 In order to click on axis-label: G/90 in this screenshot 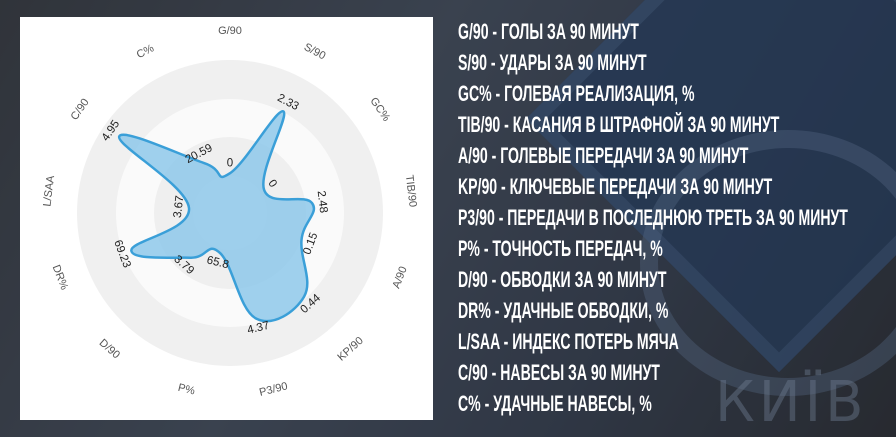, I will do `click(230, 31)`.